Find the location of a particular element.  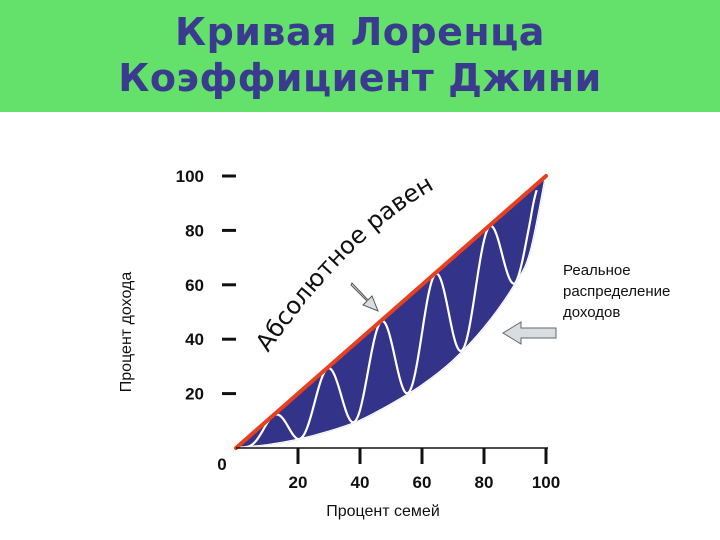

x-tick-label: 80 is located at coordinates (484, 482).